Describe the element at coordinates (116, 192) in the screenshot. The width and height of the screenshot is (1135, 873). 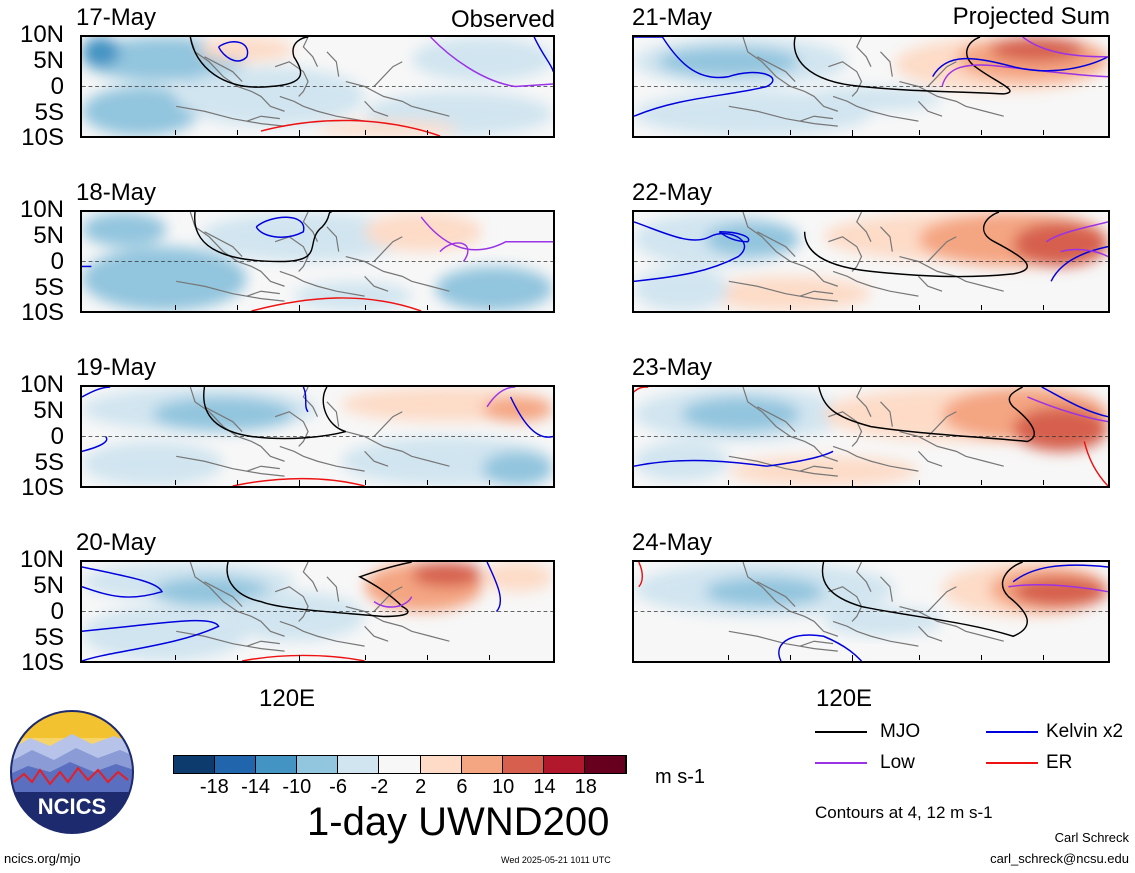
I see `left-panel-1-date: 18-May` at that location.